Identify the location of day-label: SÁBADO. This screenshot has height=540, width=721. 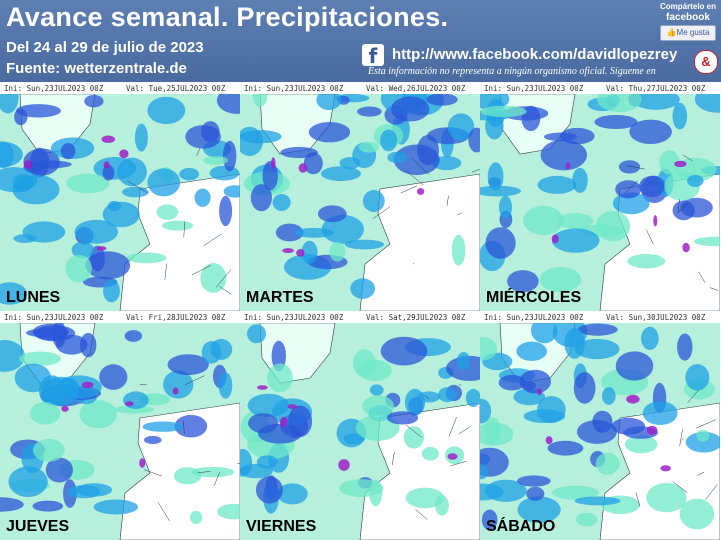
(521, 526).